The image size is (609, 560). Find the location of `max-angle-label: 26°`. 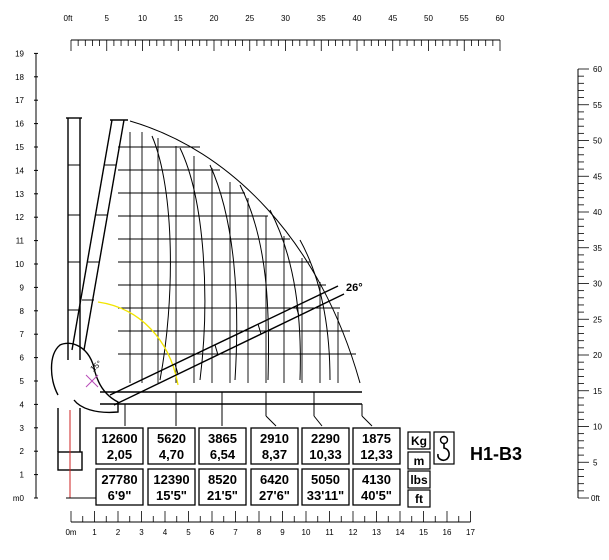

max-angle-label: 26° is located at coordinates (354, 288).